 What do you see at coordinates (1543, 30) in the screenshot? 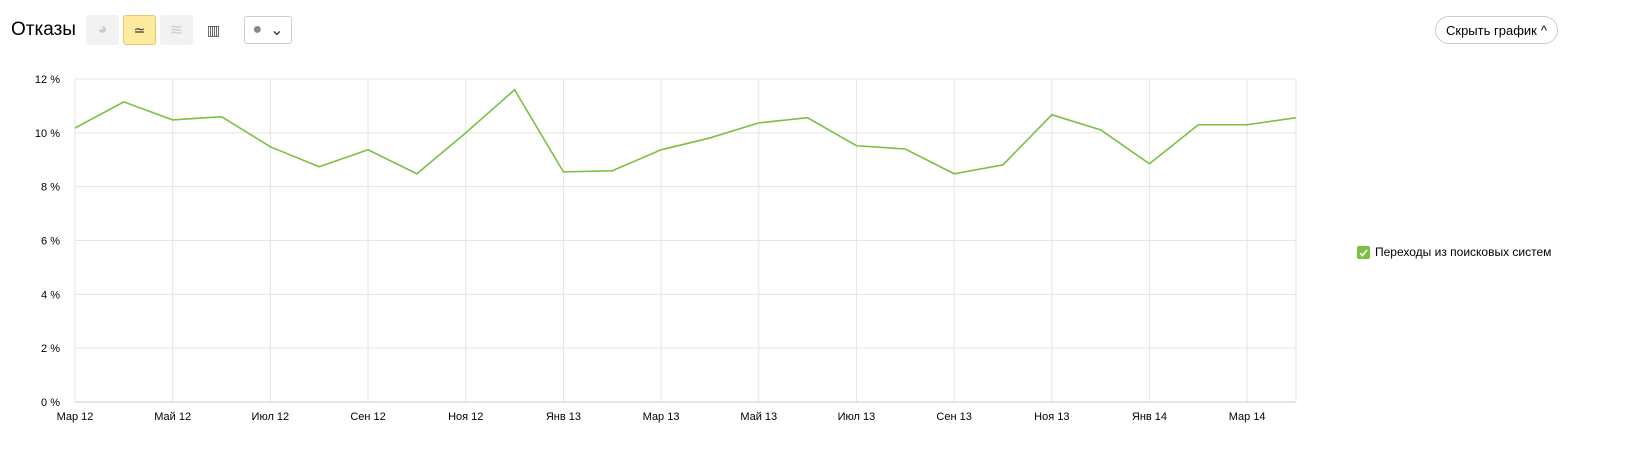
I see `chevron-up-icon: ^` at bounding box center [1543, 30].